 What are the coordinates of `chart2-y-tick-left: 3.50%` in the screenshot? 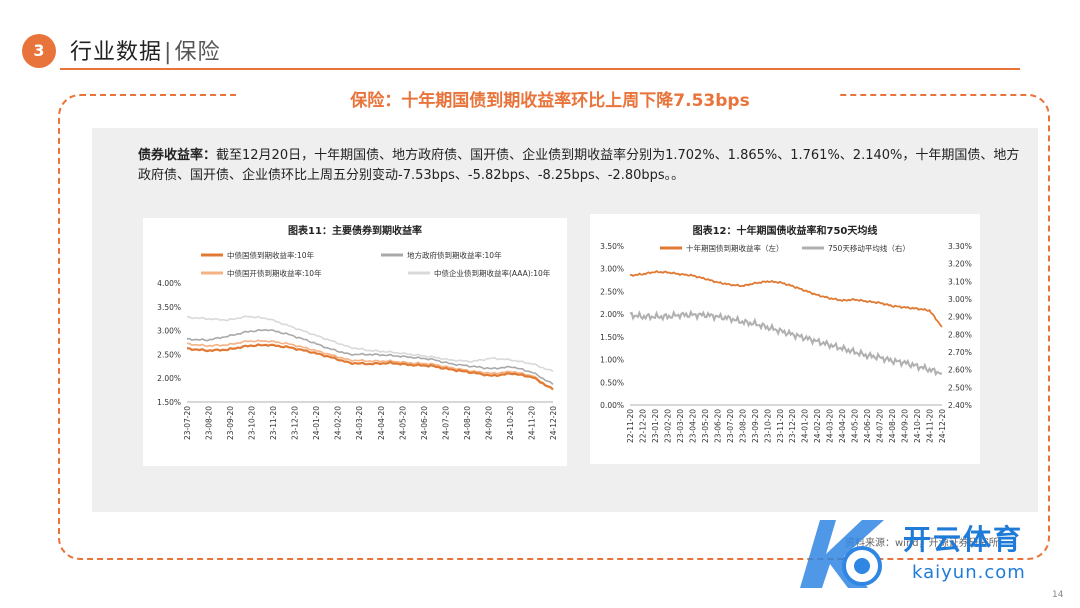 It's located at (612, 246).